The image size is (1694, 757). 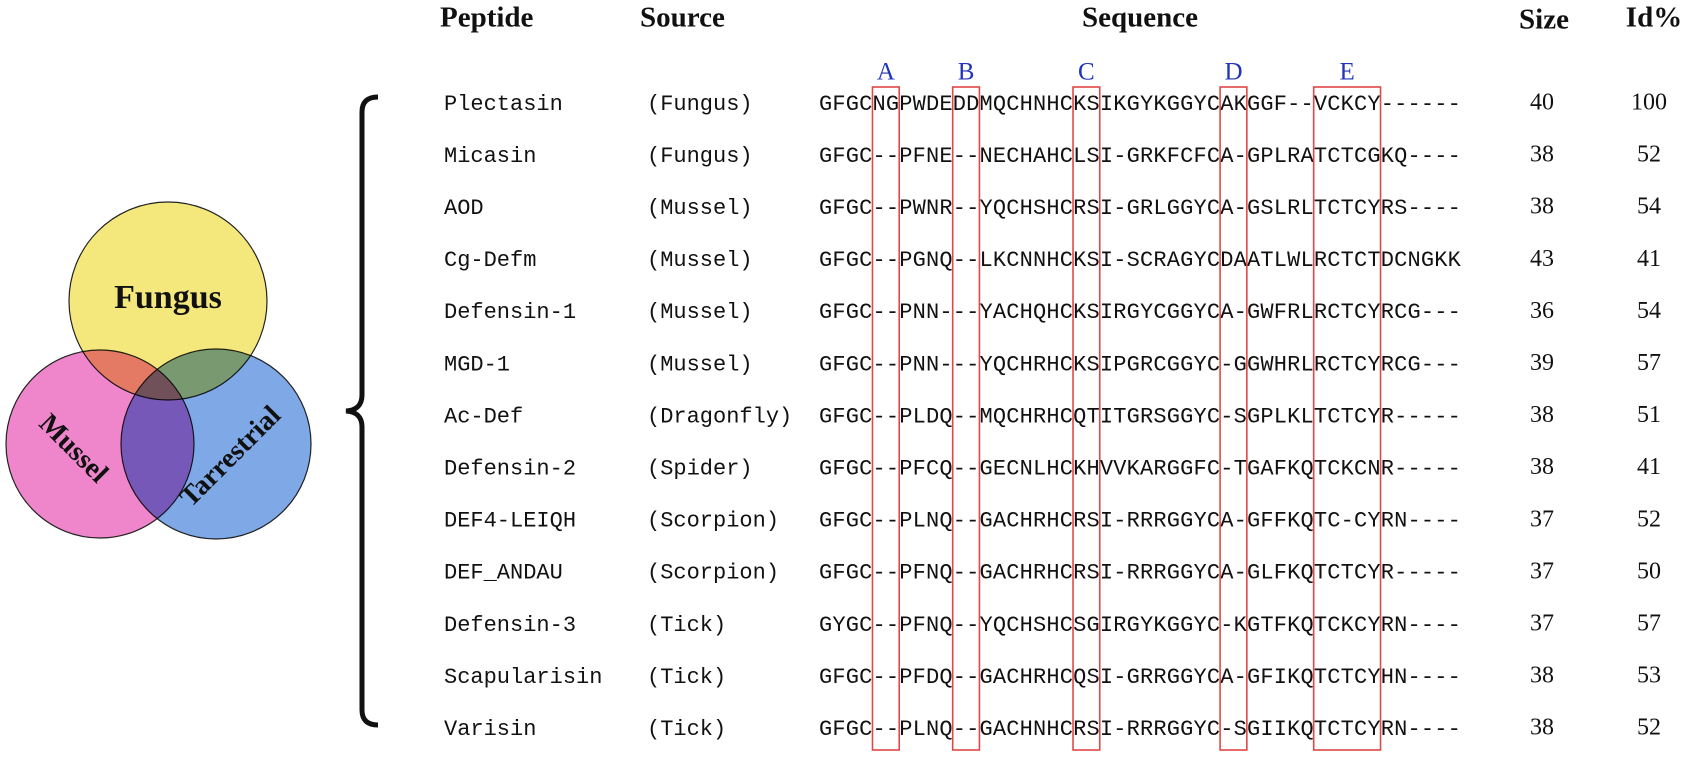 I want to click on venn-diagram, so click(x=158, y=370).